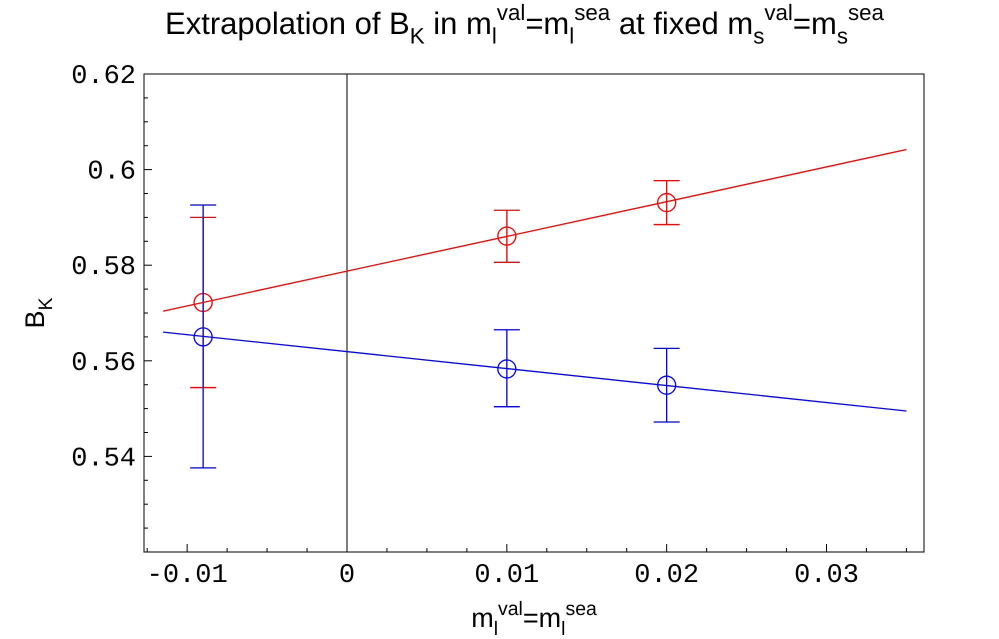 The image size is (999, 639). I want to click on y-tick-label: 0.54, so click(103, 459).